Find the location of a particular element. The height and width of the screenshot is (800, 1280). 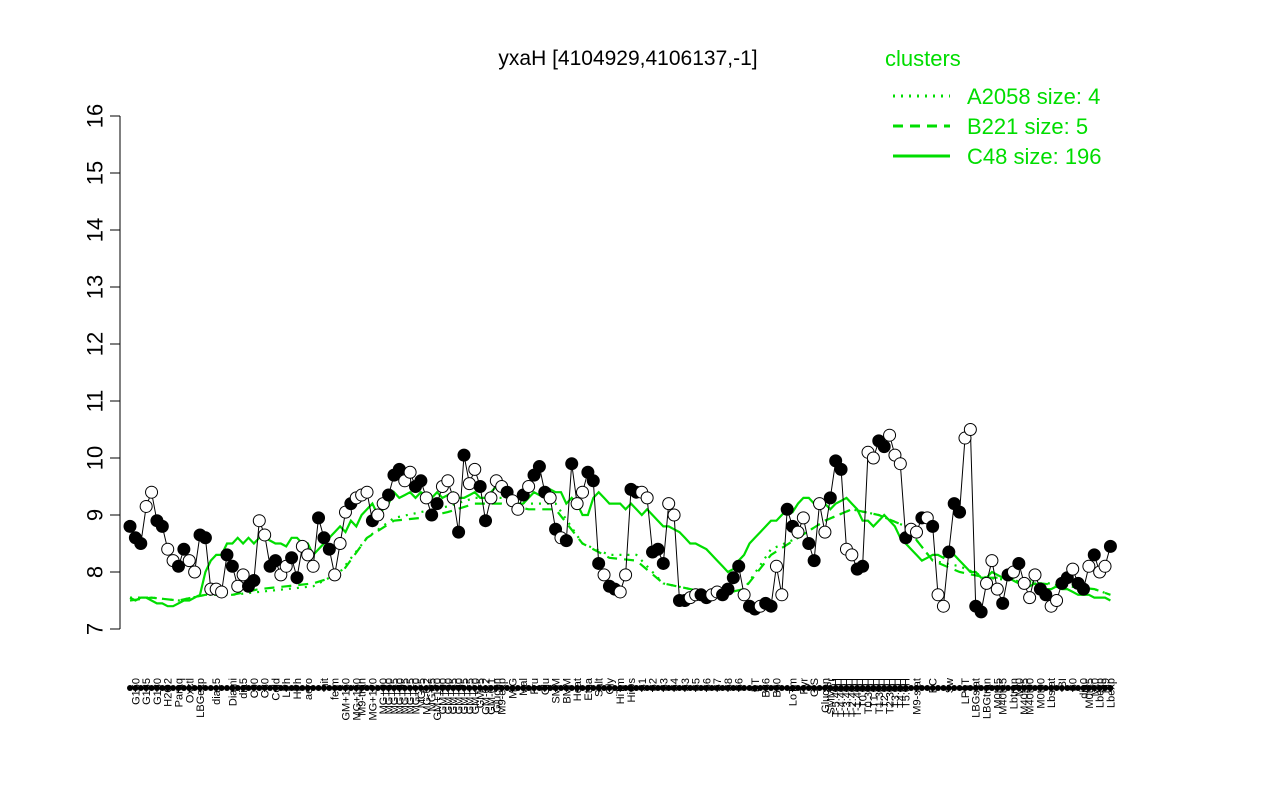

x-tick-label: BI is located at coordinates (1063, 683).